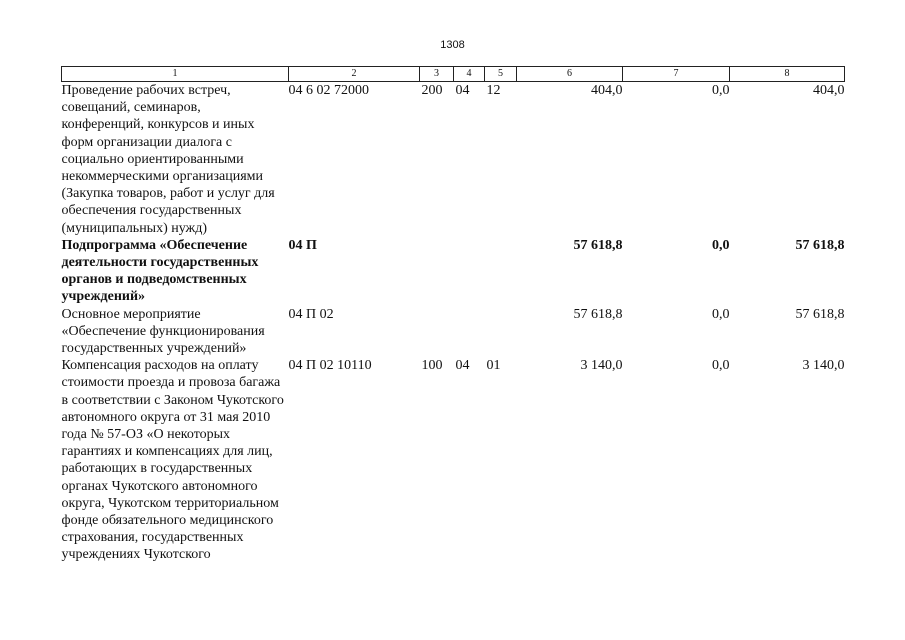 The width and height of the screenshot is (905, 640). I want to click on column-number-header-row: 1 2 3 4 5 6 7 8, so click(453, 74).